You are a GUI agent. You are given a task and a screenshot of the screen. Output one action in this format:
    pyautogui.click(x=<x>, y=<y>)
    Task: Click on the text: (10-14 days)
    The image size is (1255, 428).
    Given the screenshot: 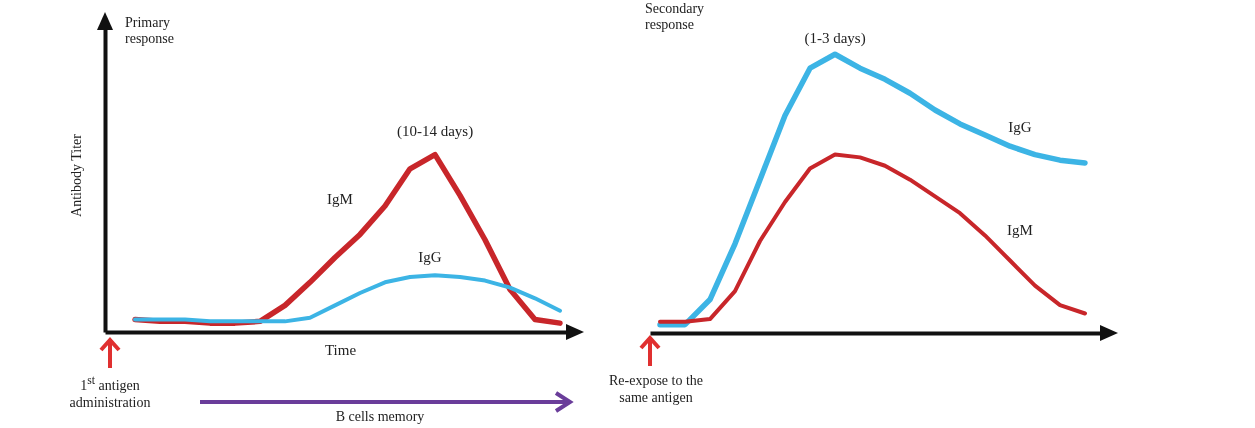 What is the action you would take?
    pyautogui.click(x=435, y=131)
    